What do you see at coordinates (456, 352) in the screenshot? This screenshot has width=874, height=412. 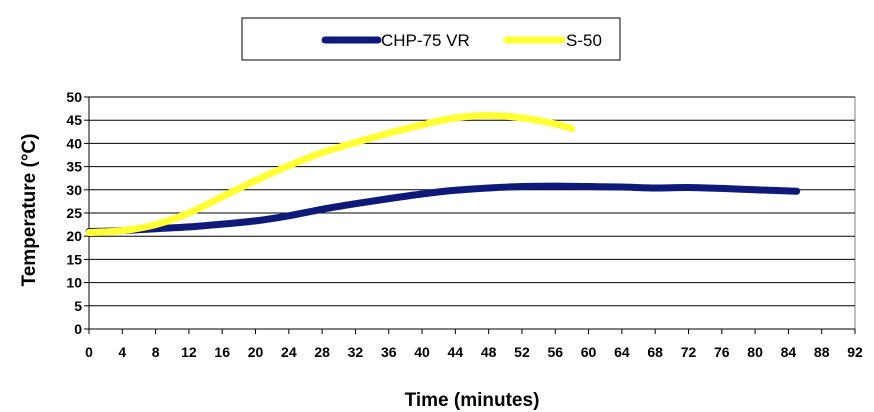 I see `x-tick-label-44: 44` at bounding box center [456, 352].